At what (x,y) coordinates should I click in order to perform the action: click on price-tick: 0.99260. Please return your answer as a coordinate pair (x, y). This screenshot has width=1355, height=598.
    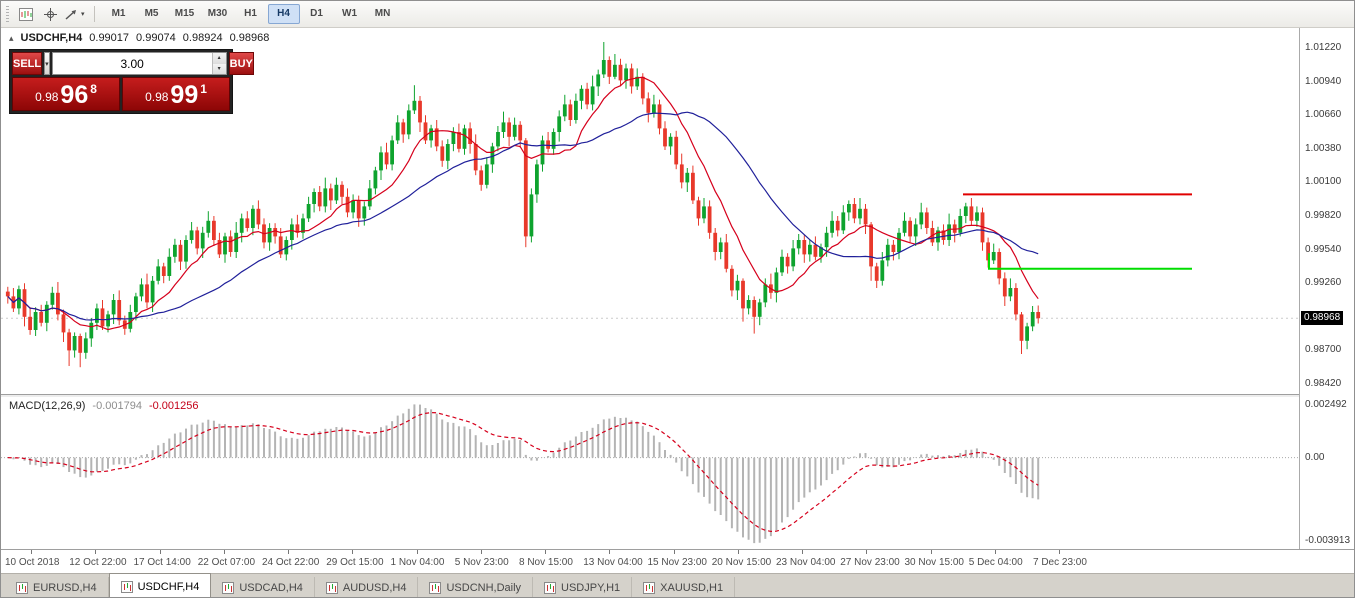
    Looking at the image, I should click on (1323, 283).